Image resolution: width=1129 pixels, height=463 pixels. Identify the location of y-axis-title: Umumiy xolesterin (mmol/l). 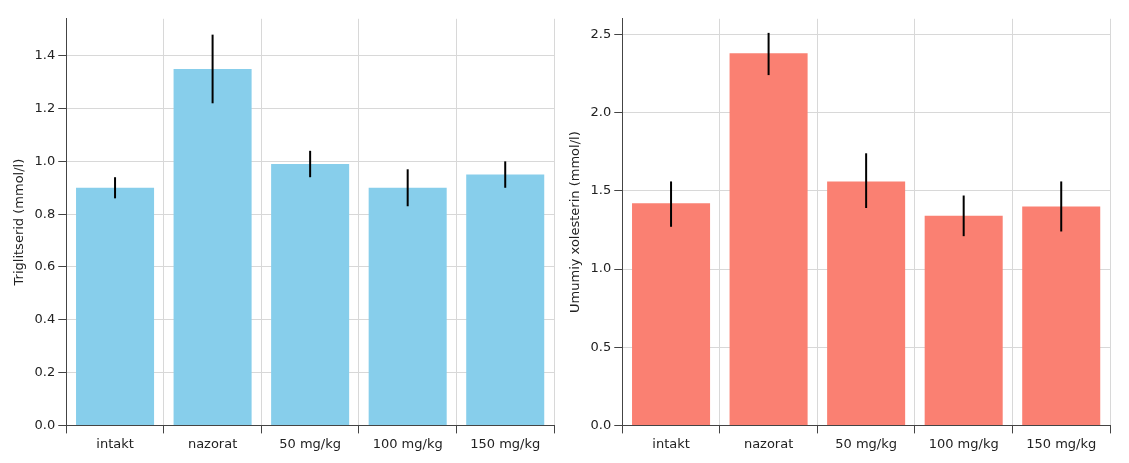
(575, 222).